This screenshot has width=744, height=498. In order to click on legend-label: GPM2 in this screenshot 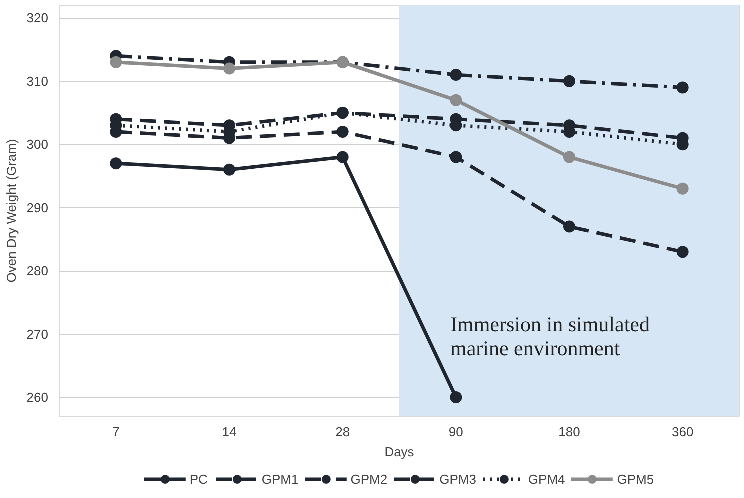, I will do `click(369, 479)`.